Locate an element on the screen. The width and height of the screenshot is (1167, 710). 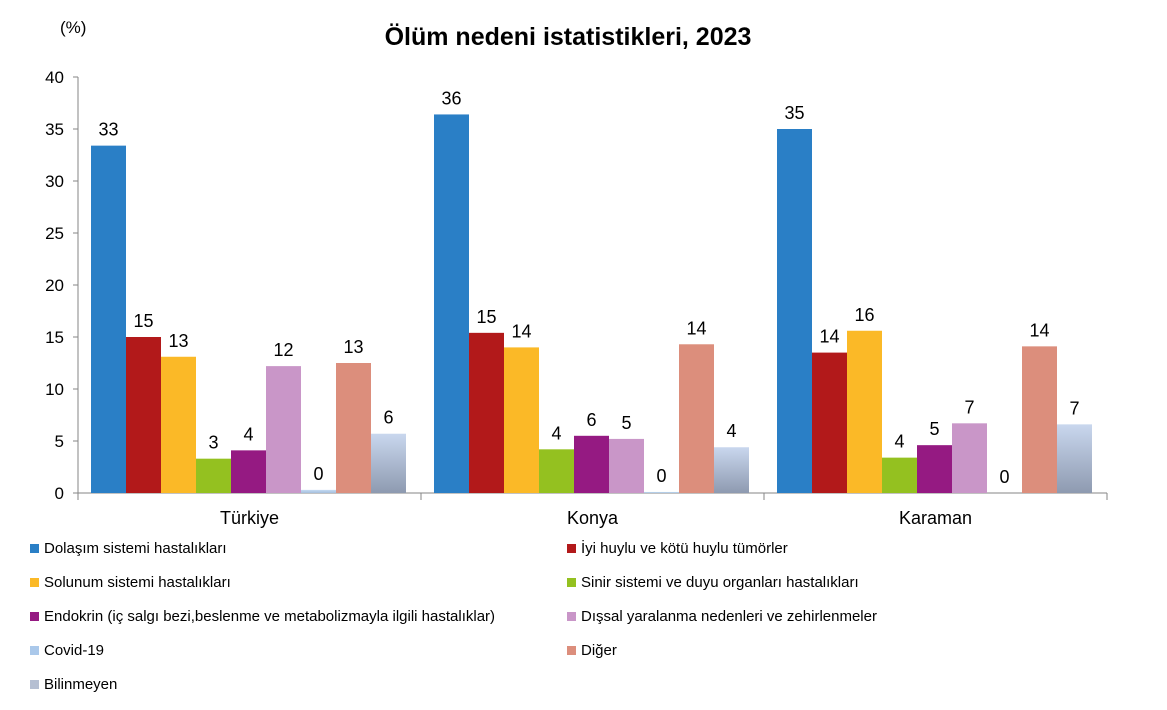
legend-label: Solunum sistemi hastalıkları is located at coordinates (137, 582).